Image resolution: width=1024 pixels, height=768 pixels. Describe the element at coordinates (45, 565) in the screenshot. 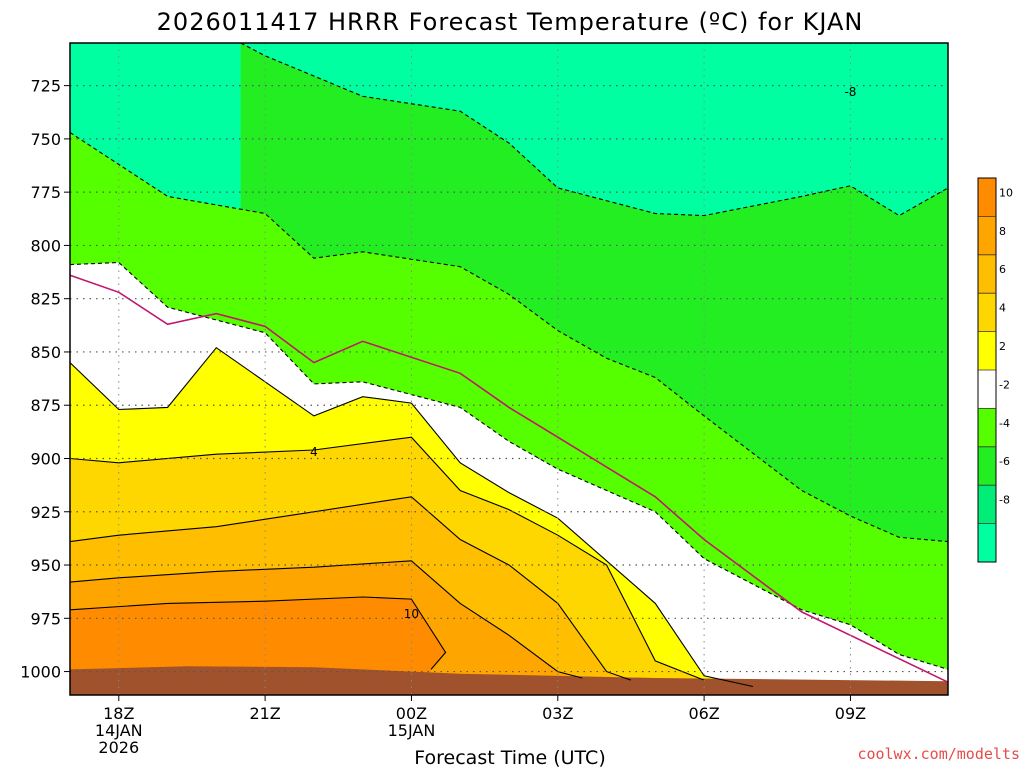

I see `y-tick-label: 950` at that location.